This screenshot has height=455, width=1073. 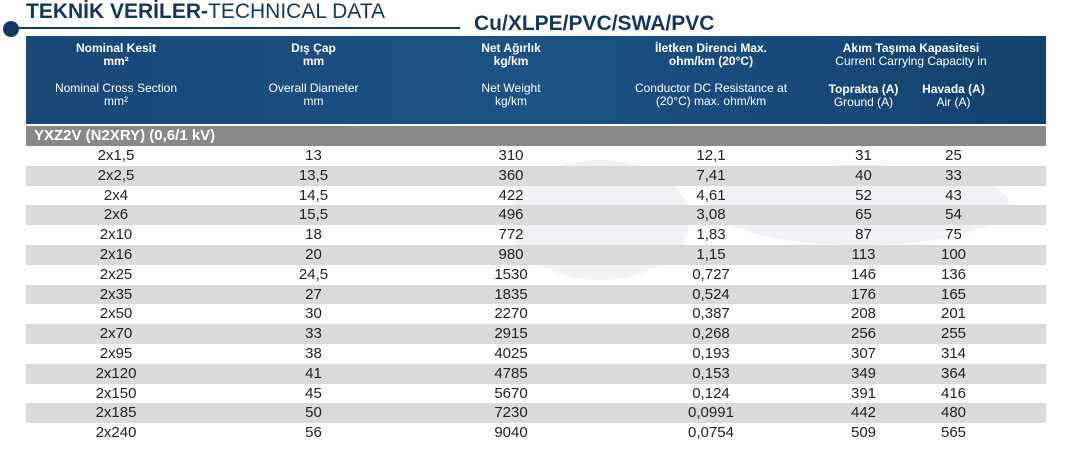 What do you see at coordinates (953, 195) in the screenshot?
I see `cell-air: 43` at bounding box center [953, 195].